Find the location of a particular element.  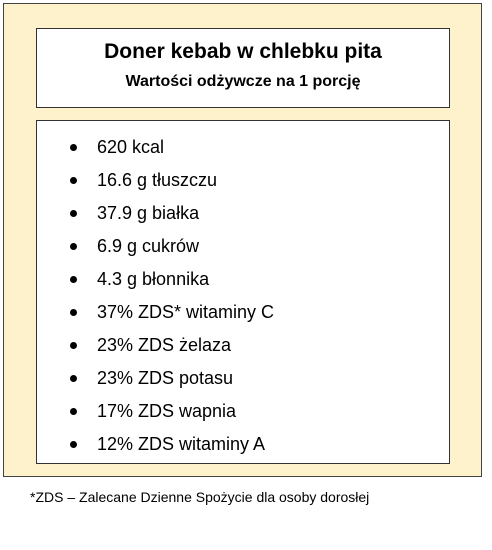

nutrient-label: 16.6 g tłuszczu is located at coordinates (157, 180).